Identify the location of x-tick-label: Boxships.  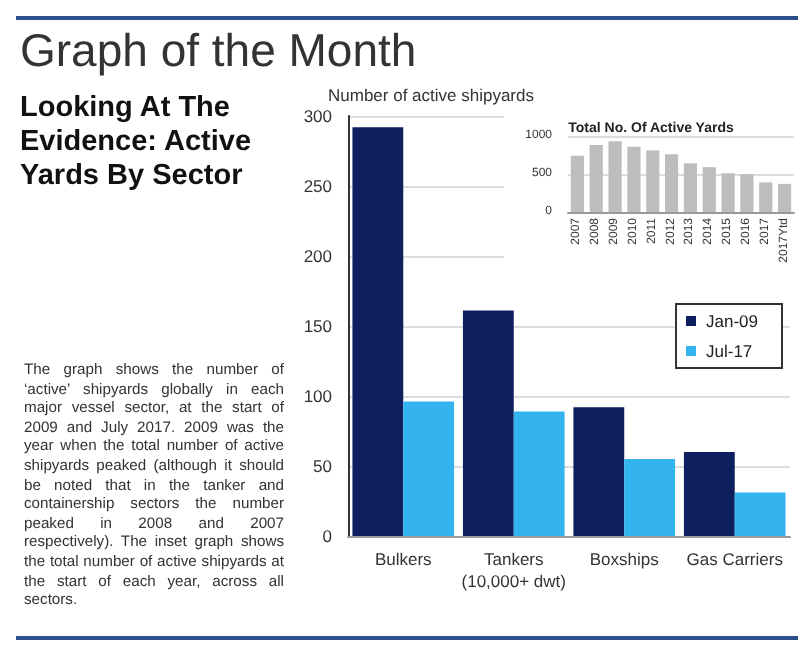
(624, 559).